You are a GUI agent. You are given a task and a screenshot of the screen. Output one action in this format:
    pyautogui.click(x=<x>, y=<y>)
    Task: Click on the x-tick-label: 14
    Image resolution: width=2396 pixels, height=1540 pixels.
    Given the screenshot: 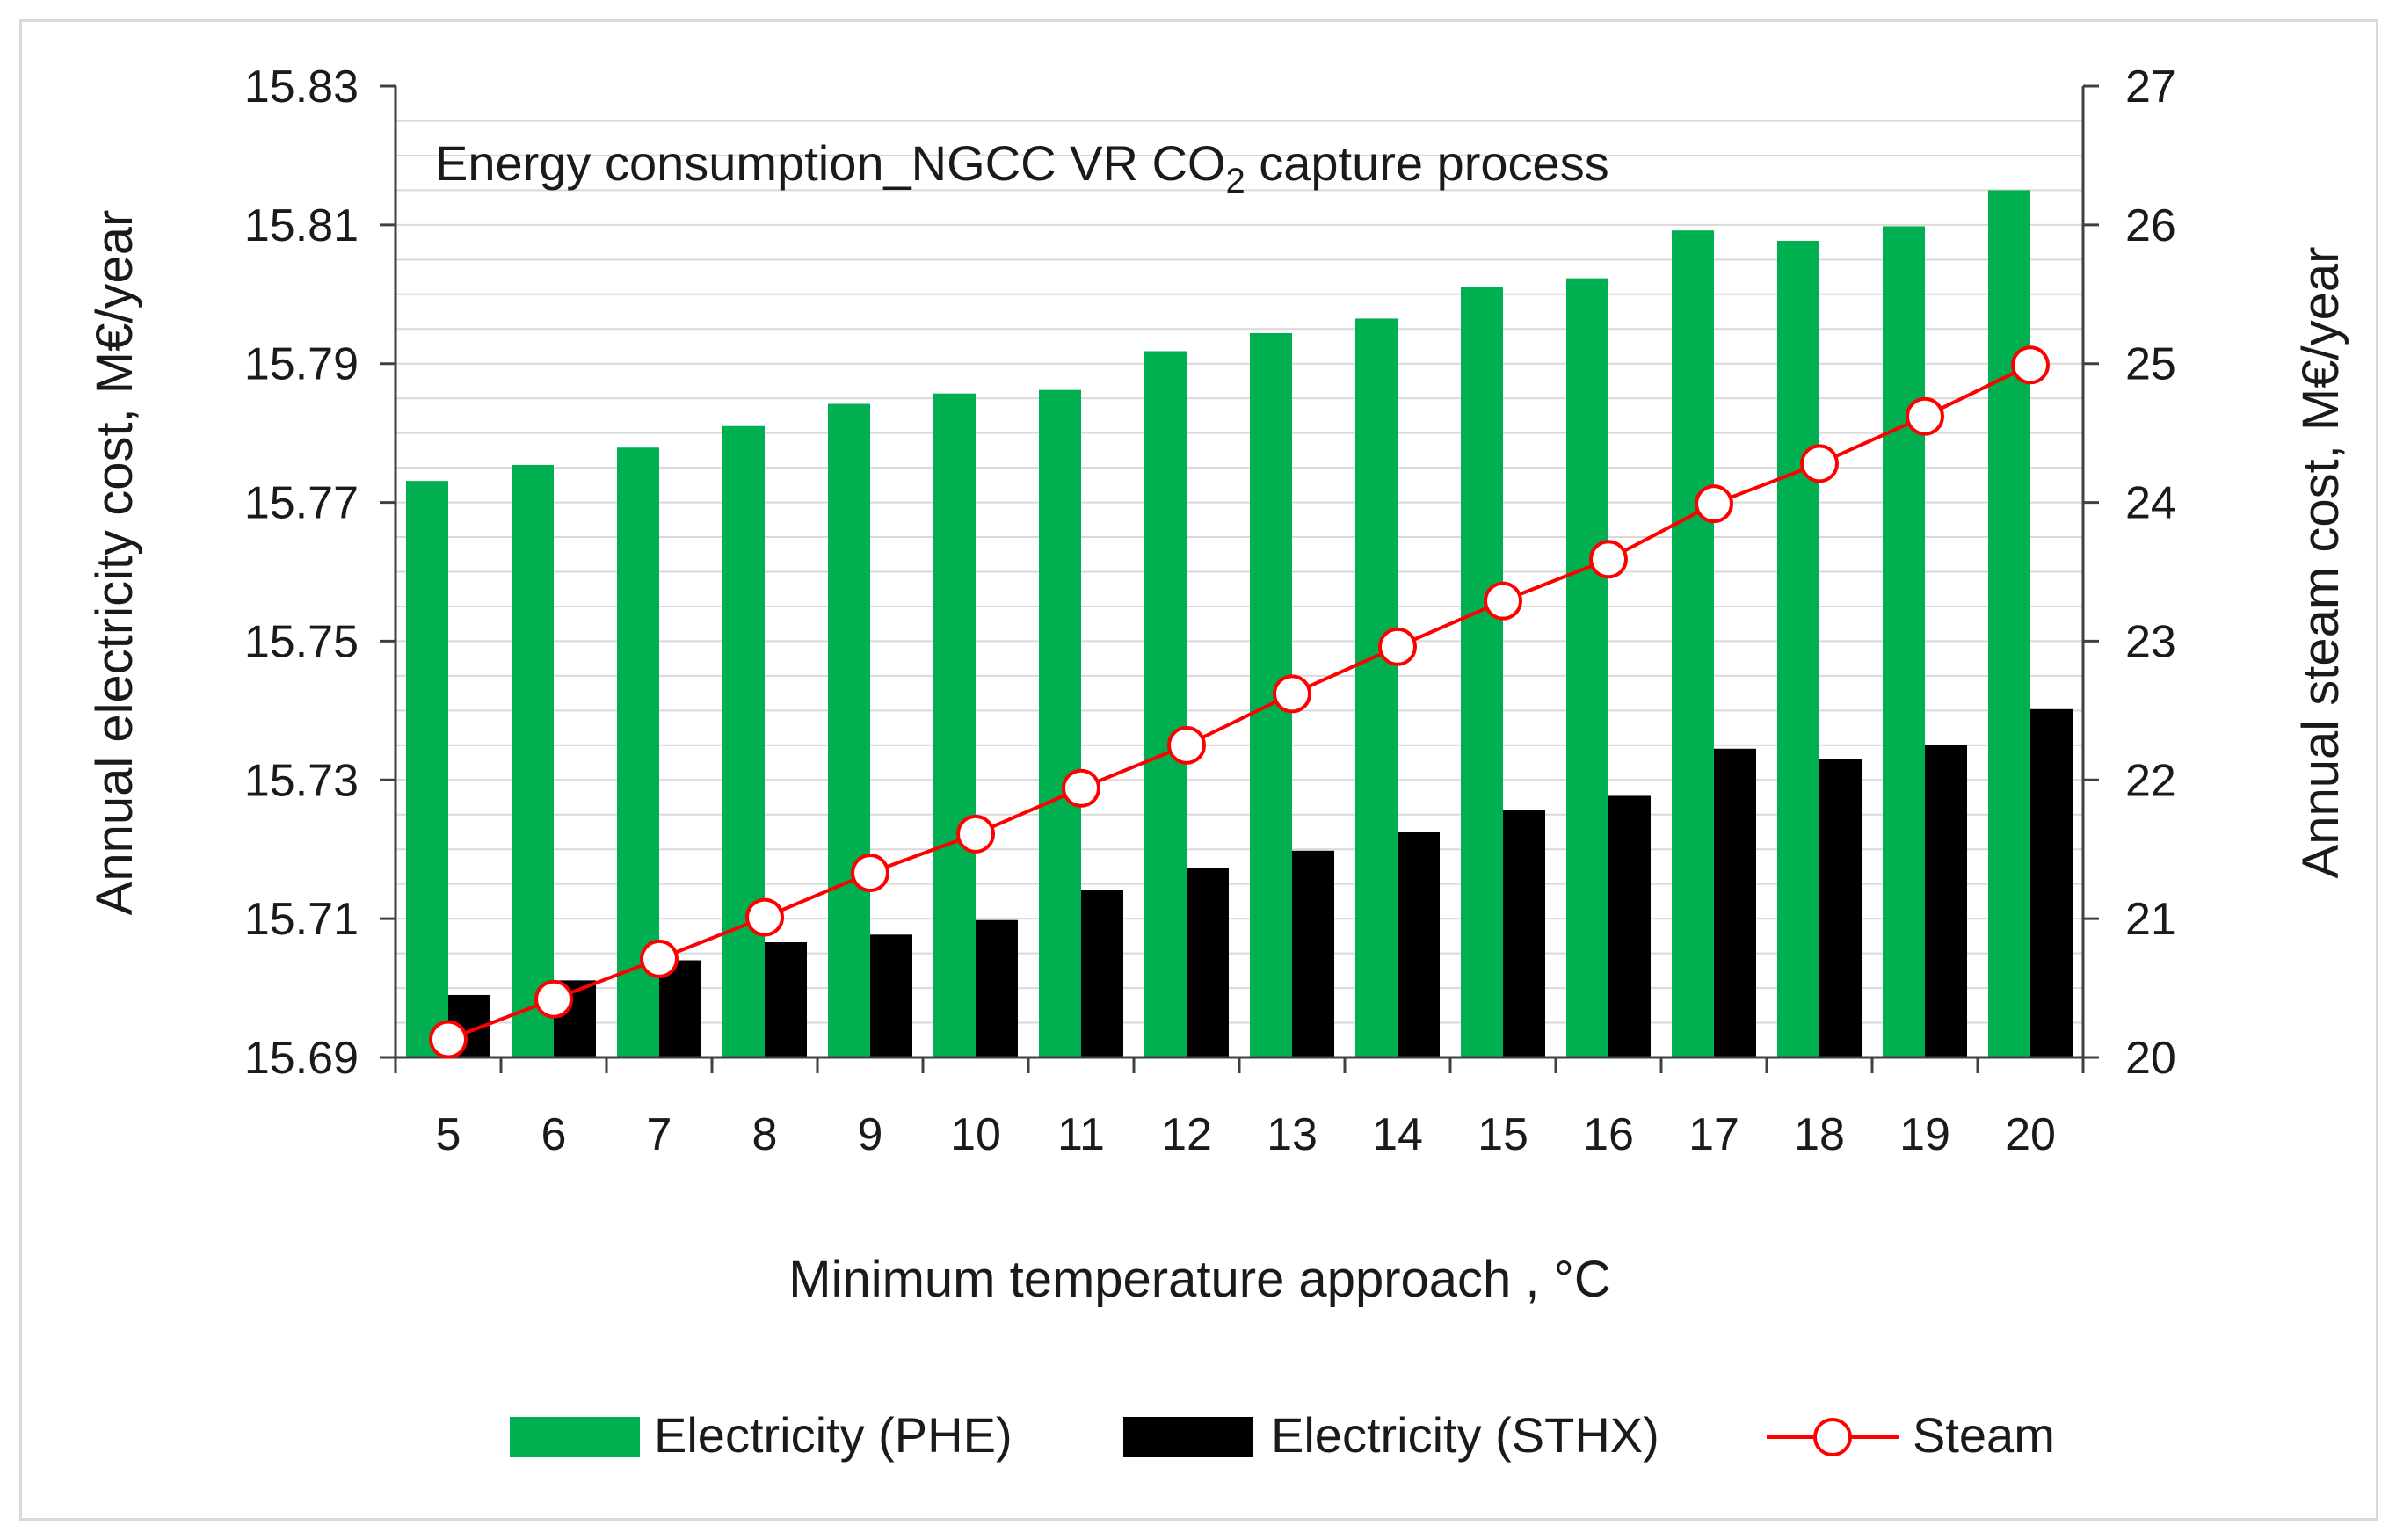 What is the action you would take?
    pyautogui.click(x=1397, y=1134)
    